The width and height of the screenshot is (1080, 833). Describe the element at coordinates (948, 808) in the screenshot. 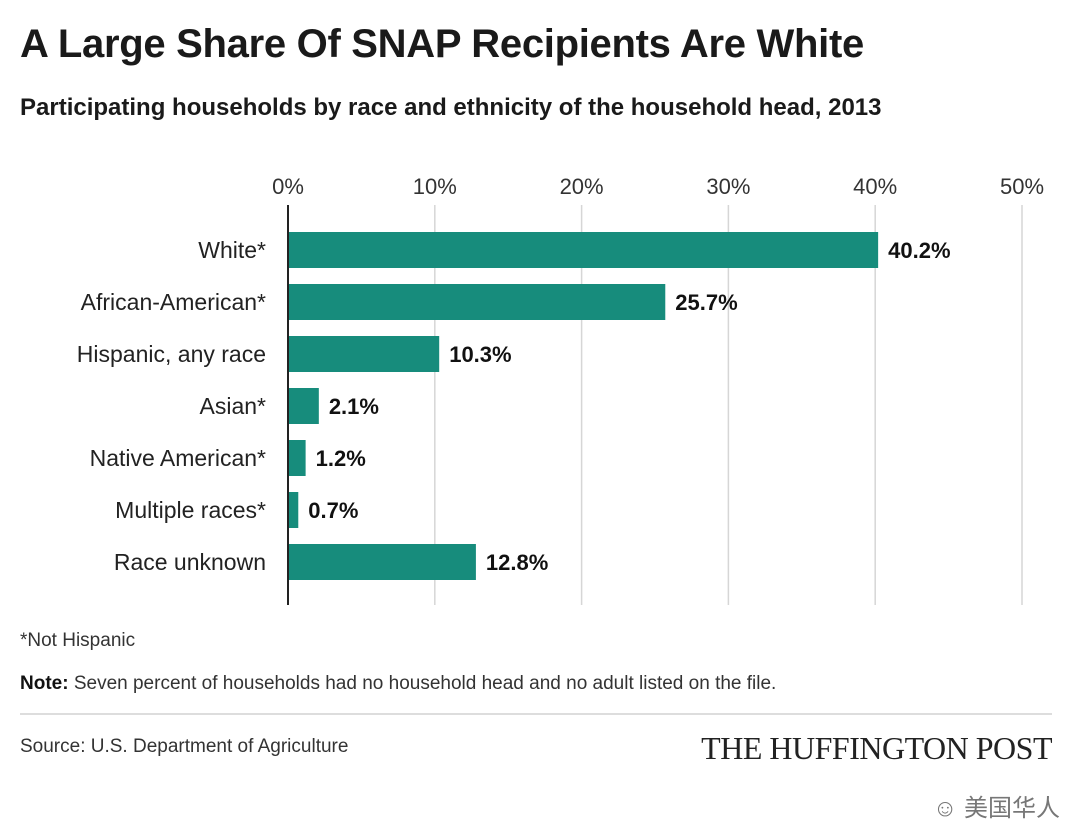

I see `wechat-icon: ☺` at that location.